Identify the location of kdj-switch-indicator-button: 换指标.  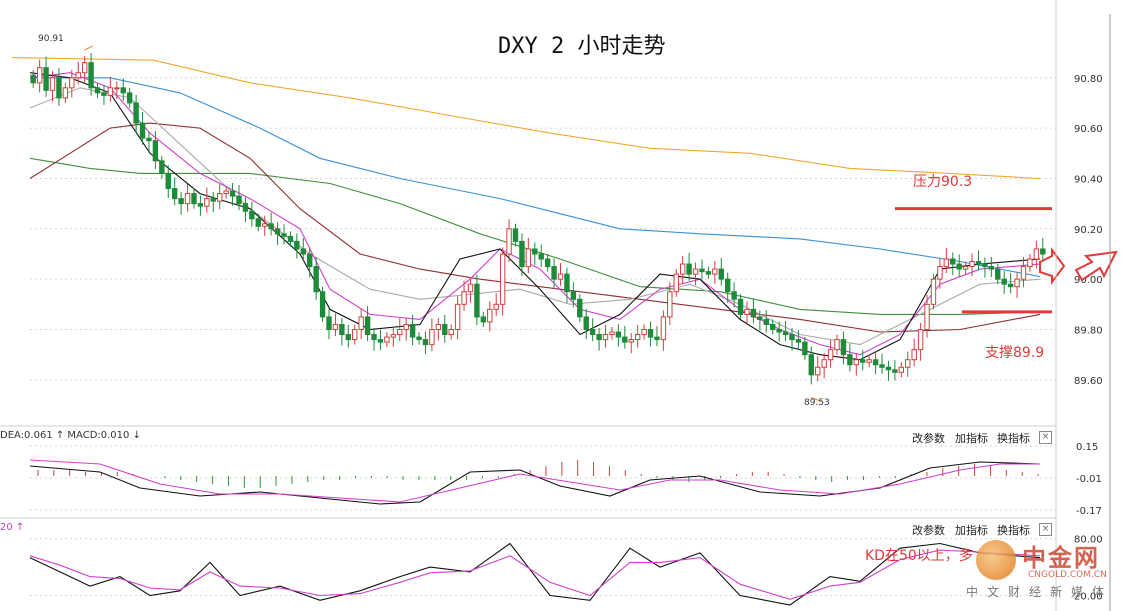
(1013, 530).